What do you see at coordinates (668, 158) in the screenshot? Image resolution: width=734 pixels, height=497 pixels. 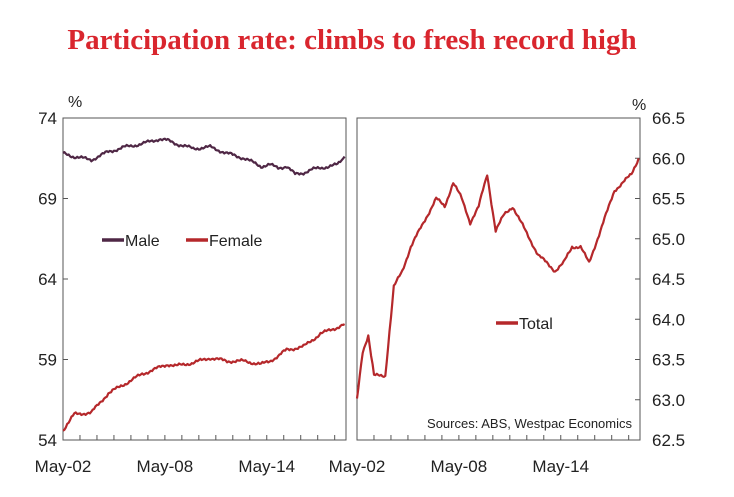 I see `y-tick-label: 66.0` at bounding box center [668, 158].